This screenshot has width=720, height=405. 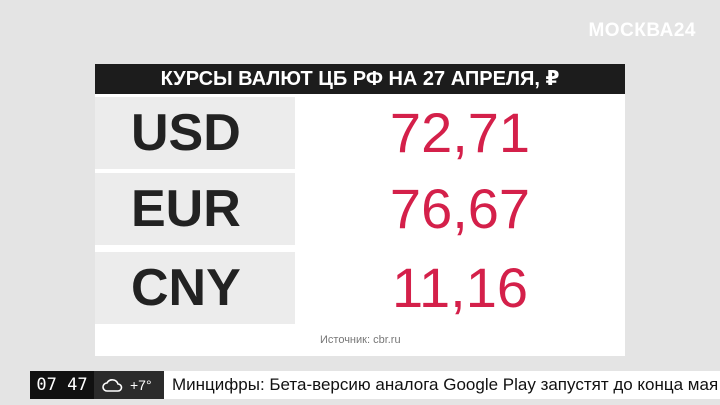 I want to click on currency-code: CNY, so click(x=195, y=288).